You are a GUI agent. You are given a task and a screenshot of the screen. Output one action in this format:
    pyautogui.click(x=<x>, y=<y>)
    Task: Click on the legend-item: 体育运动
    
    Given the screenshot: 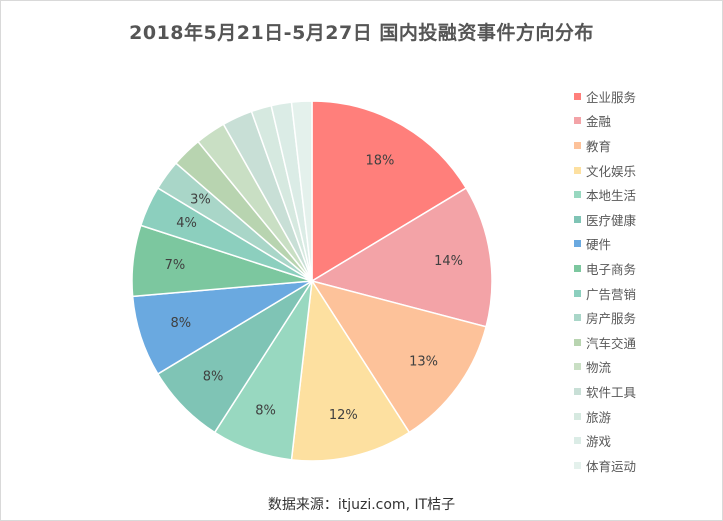 What is the action you would take?
    pyautogui.click(x=605, y=465)
    